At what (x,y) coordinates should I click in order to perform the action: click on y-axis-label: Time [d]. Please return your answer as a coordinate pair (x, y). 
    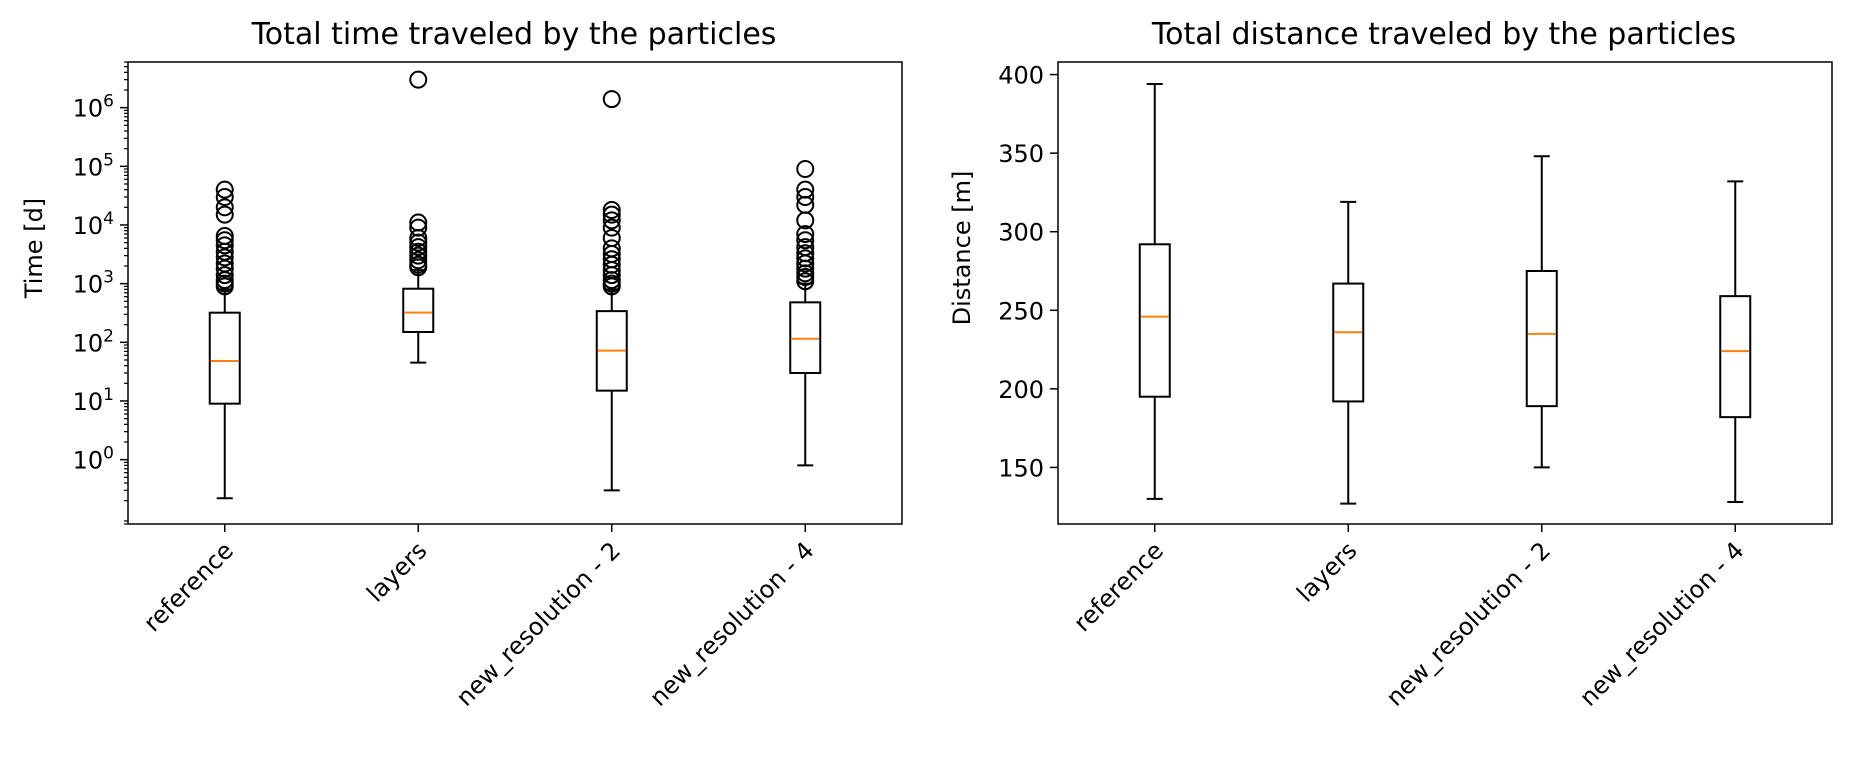
    Looking at the image, I should click on (34, 248).